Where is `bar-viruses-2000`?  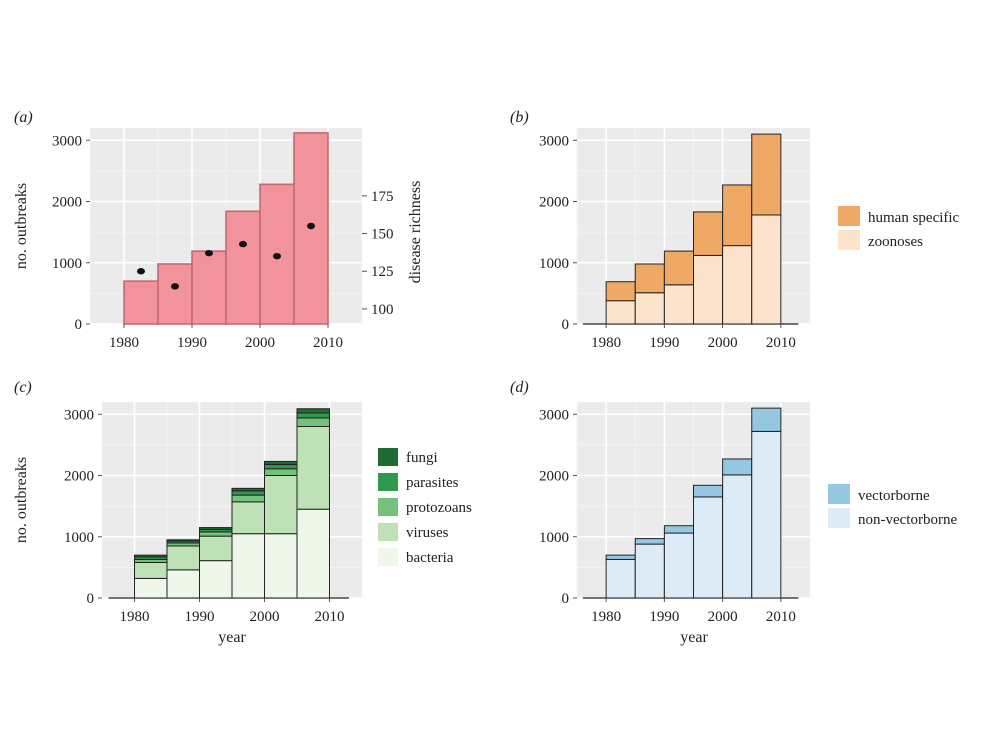 bar-viruses-2000 is located at coordinates (281, 505).